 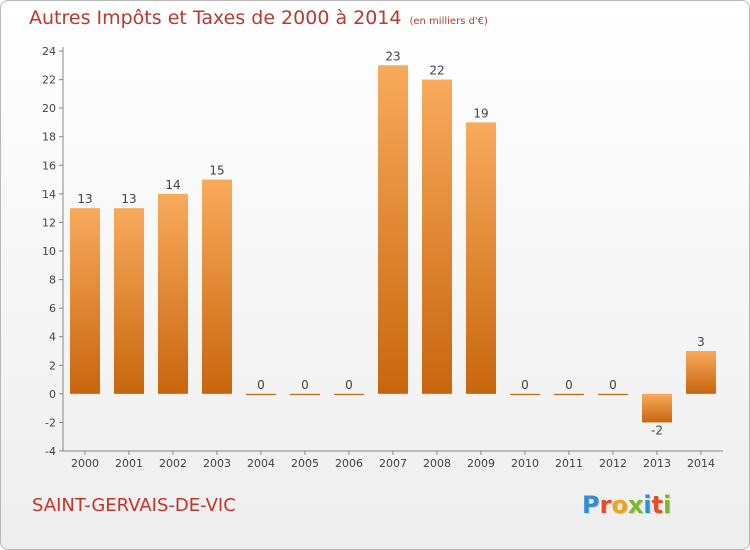 I want to click on commune-name: SAINT-GERVAIS-DE-VIC, so click(x=134, y=505).